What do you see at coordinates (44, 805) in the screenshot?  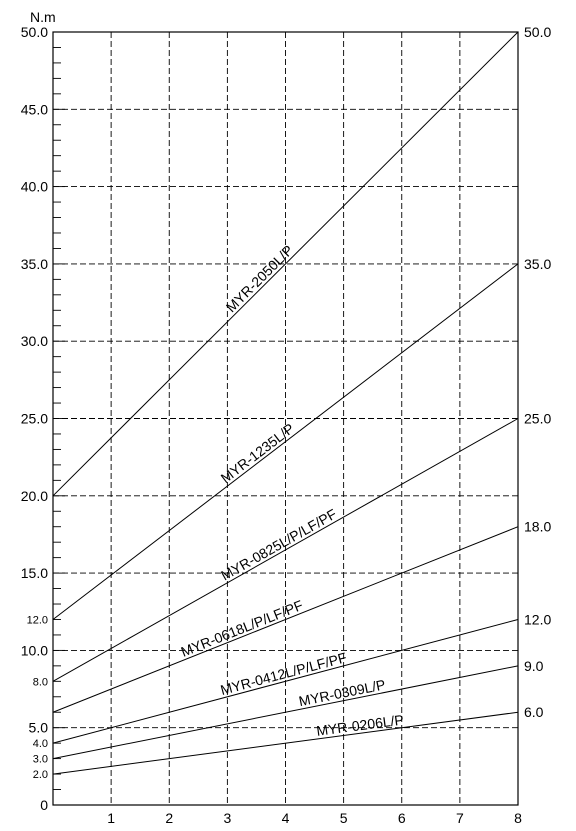 I see `y-tick-label: 0` at bounding box center [44, 805].